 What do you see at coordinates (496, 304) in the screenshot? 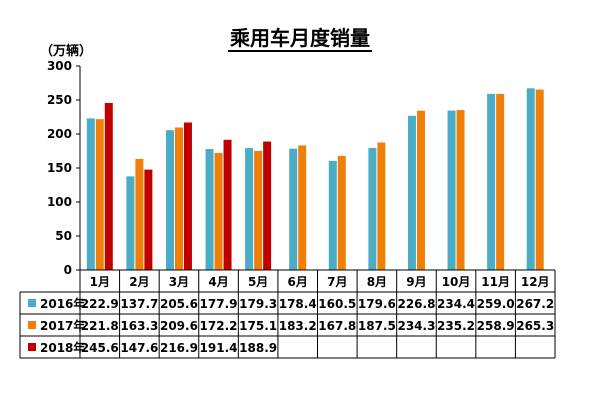
I see `data-label: 259.0` at bounding box center [496, 304].